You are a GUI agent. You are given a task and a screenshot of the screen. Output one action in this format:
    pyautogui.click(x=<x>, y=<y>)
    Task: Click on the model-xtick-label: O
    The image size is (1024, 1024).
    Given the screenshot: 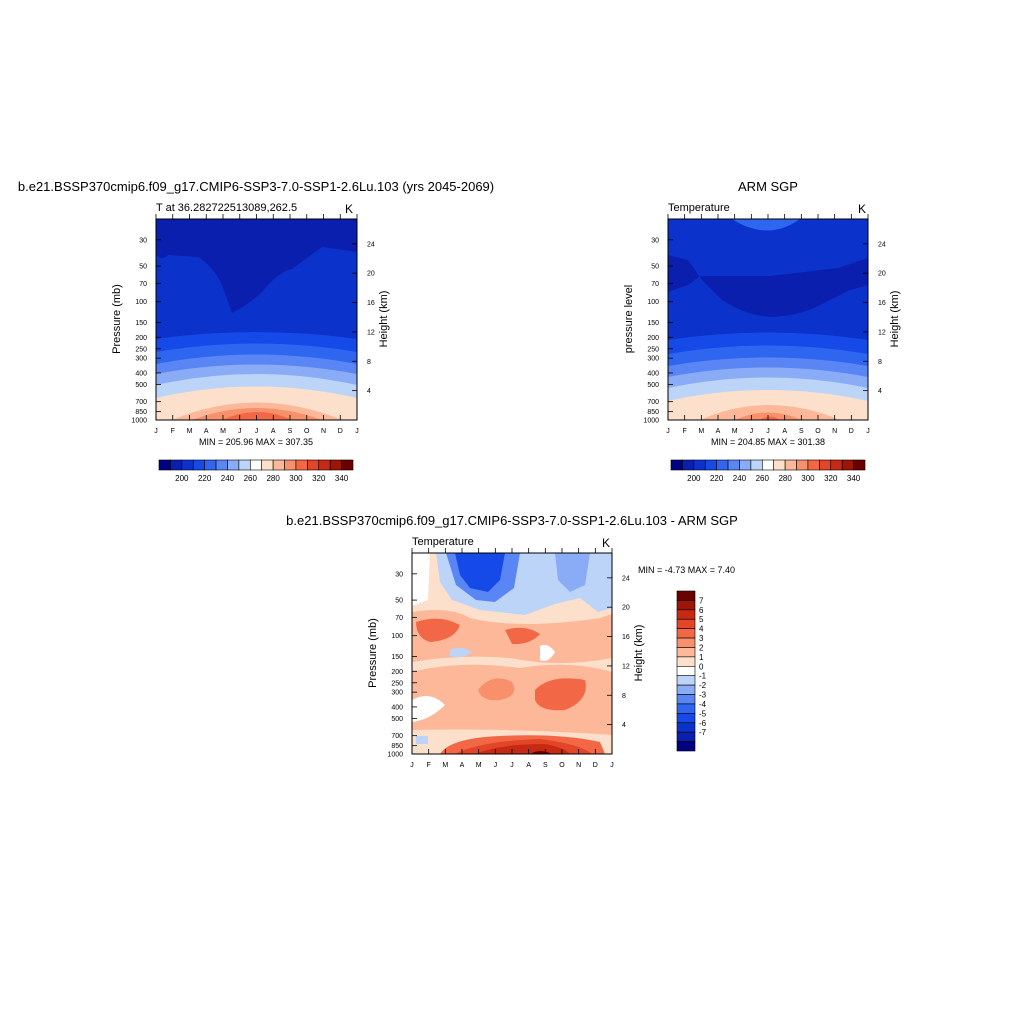 What is the action you would take?
    pyautogui.click(x=307, y=431)
    